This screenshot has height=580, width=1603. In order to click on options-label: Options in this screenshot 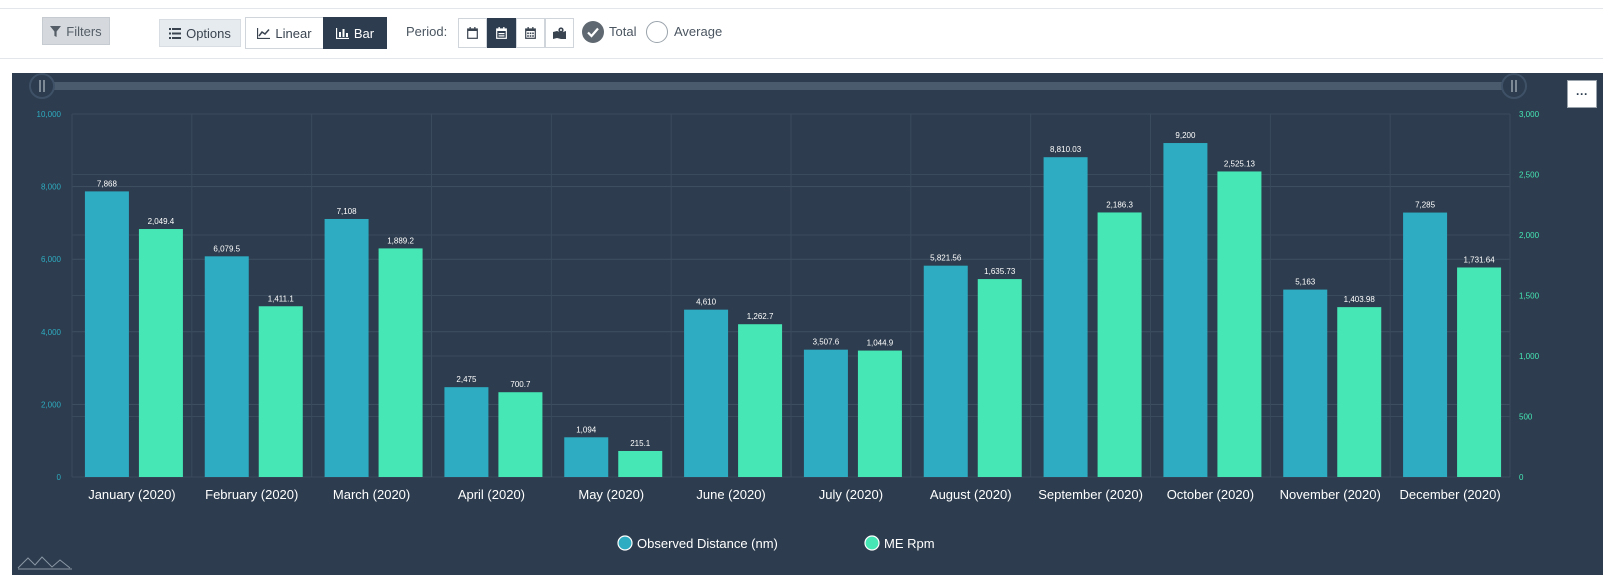, I will do `click(208, 33)`.